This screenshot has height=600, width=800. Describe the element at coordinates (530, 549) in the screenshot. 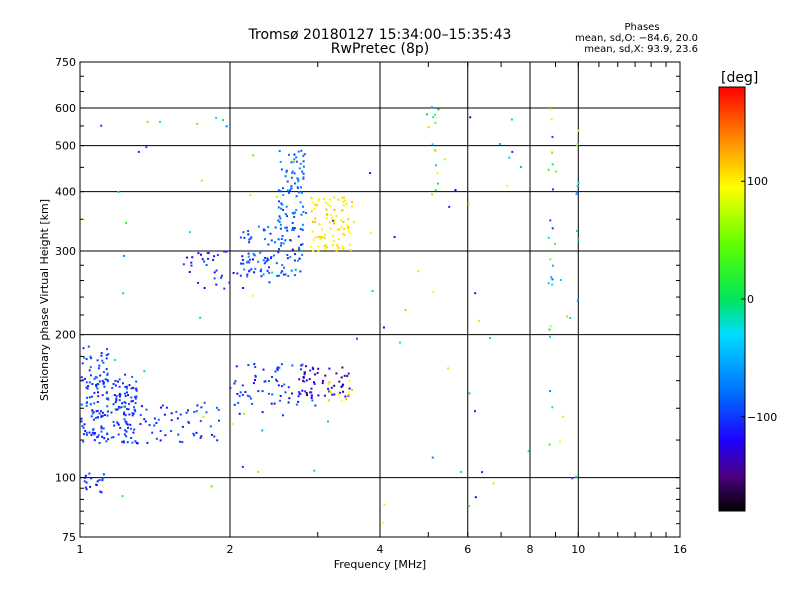

I see `x-tick-label: 8` at that location.